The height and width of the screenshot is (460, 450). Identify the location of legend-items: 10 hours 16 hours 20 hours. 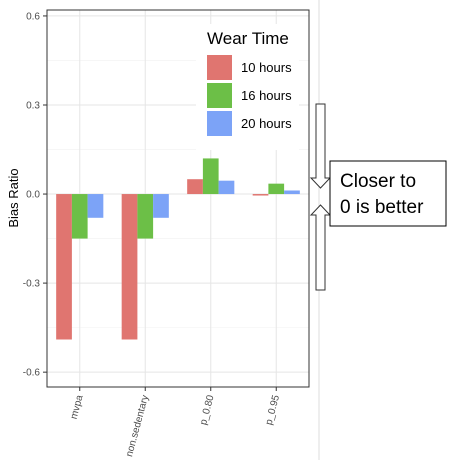
(249, 95).